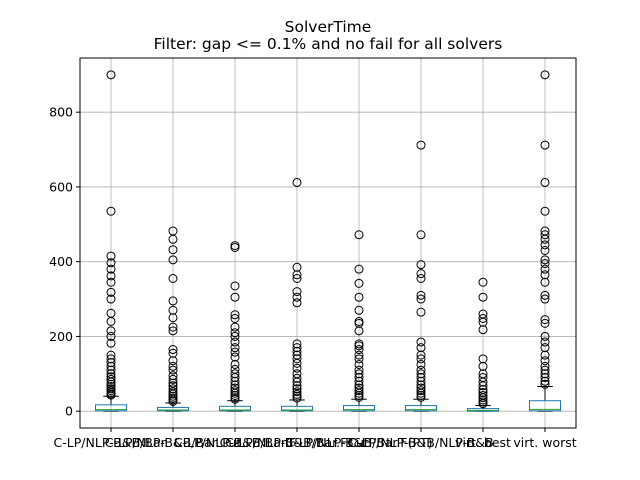 The width and height of the screenshot is (640, 480). What do you see at coordinates (61, 261) in the screenshot?
I see `y-tick-label: 400` at bounding box center [61, 261].